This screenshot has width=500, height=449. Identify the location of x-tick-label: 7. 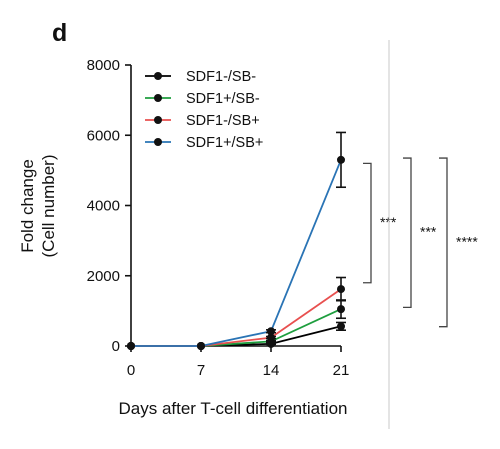
(201, 370).